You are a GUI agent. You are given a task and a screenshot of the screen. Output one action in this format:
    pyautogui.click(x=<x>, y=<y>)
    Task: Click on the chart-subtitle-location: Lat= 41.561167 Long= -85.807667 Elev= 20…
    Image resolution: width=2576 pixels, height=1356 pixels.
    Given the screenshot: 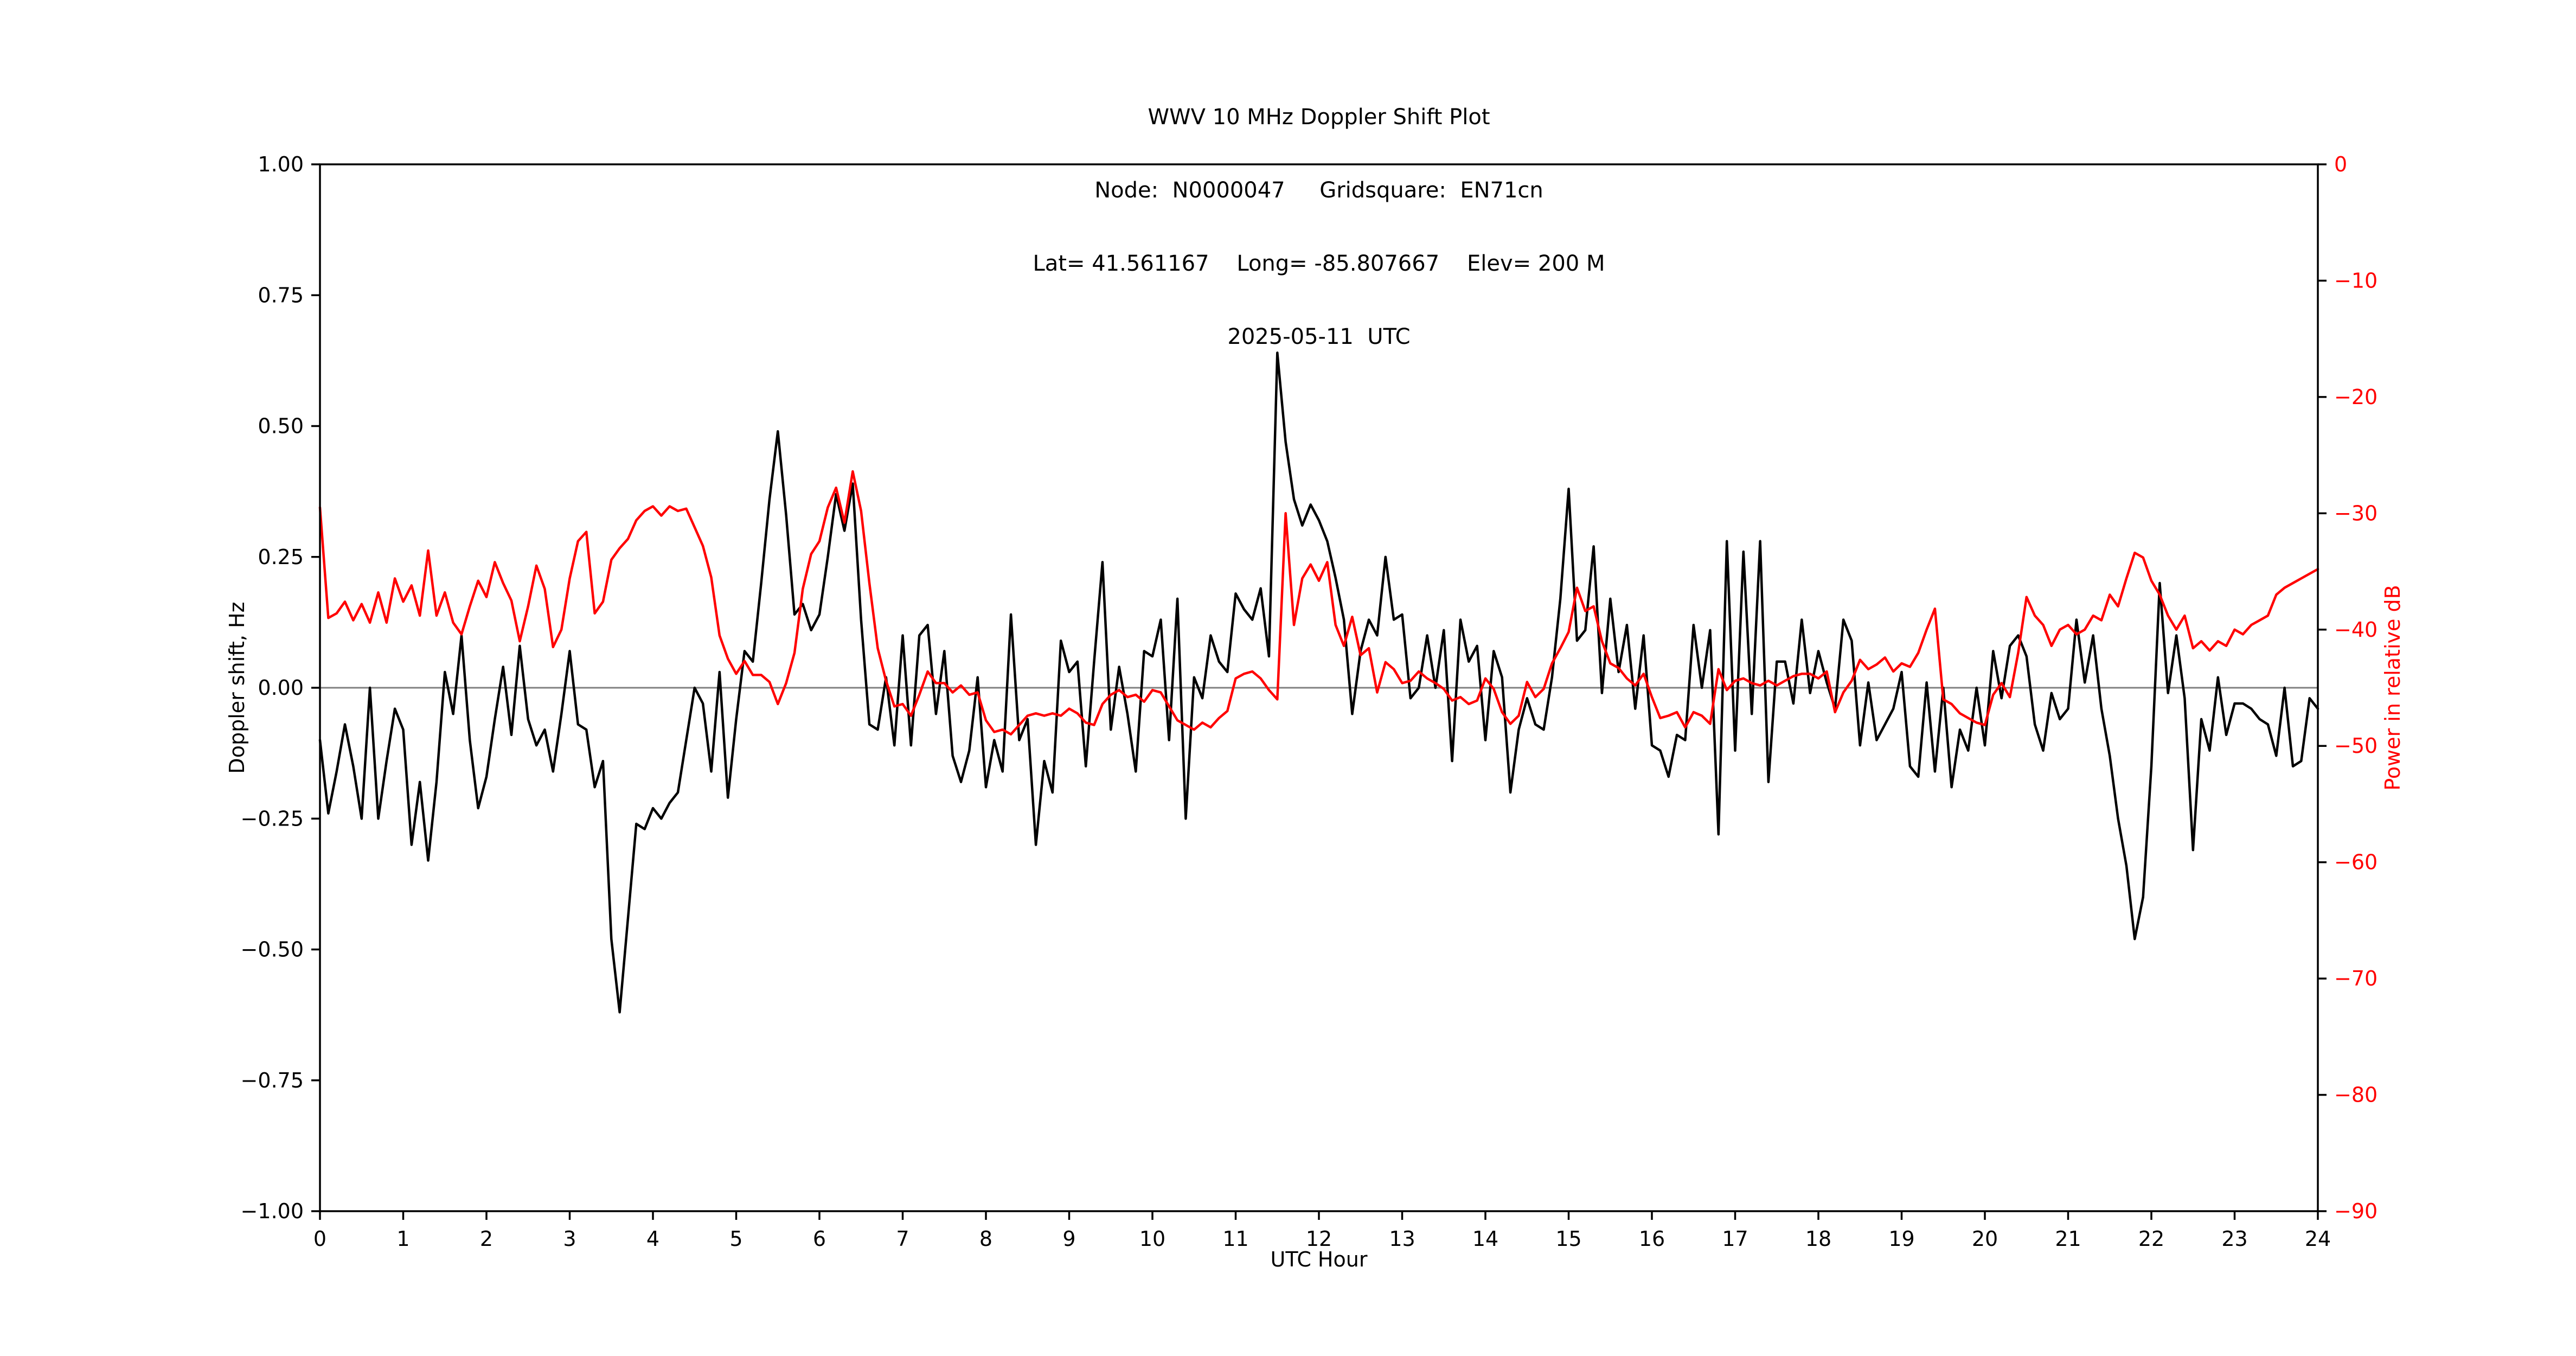 What is the action you would take?
    pyautogui.click(x=1319, y=263)
    